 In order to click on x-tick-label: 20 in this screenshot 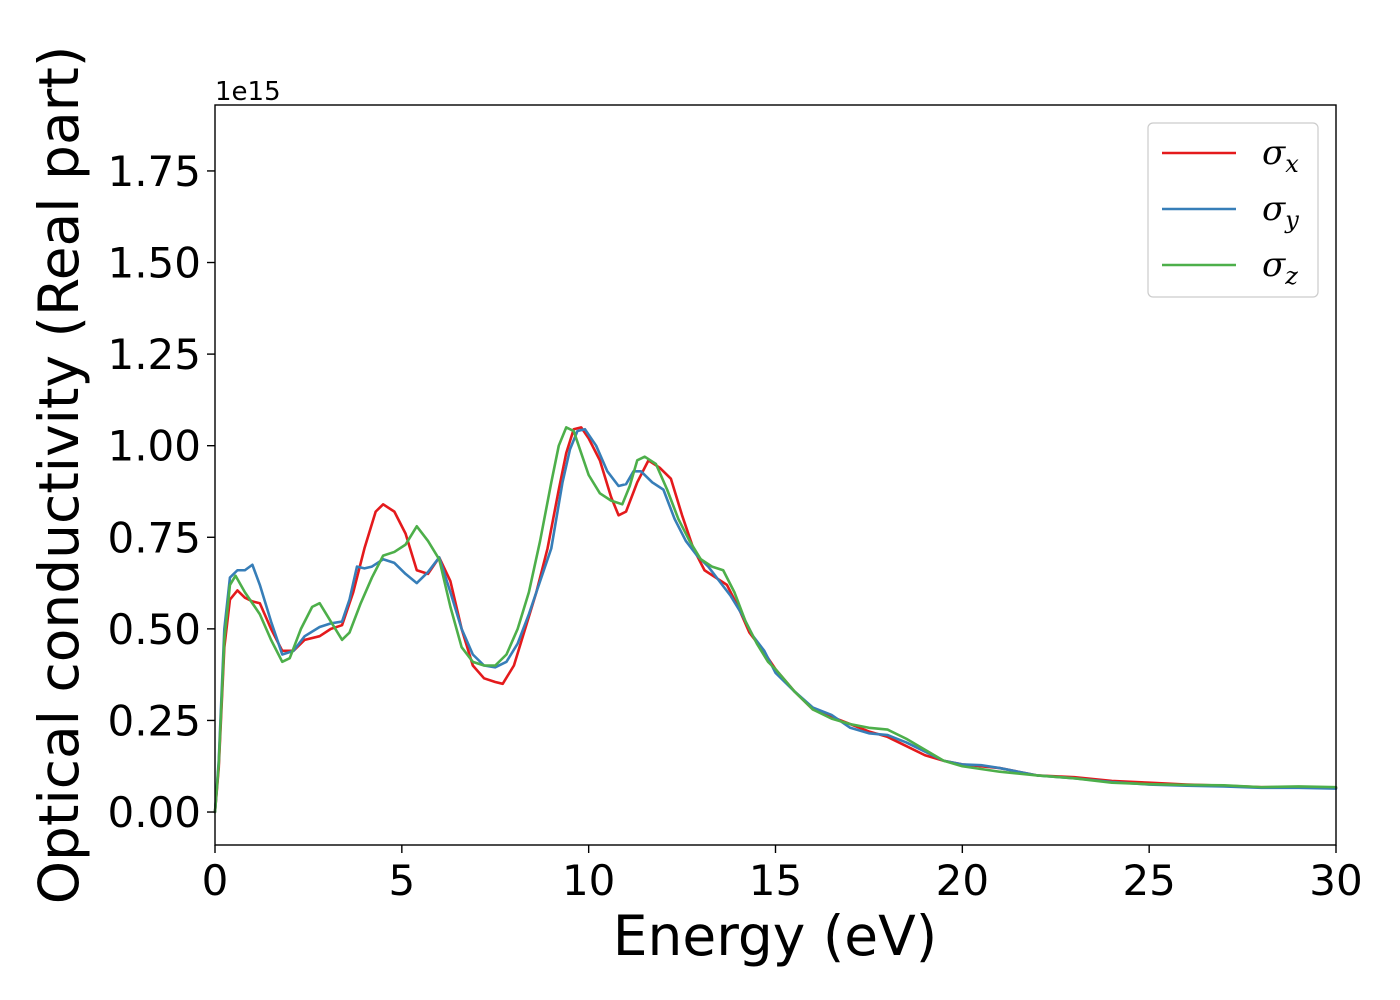, I will do `click(962, 880)`.